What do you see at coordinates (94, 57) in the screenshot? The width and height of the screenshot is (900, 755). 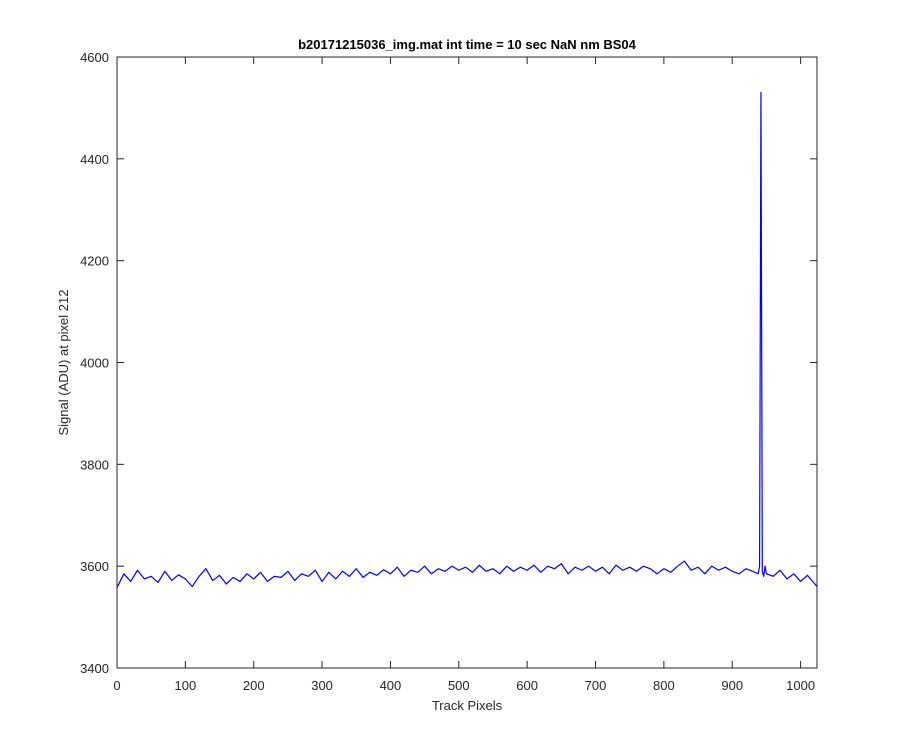 I see `y-tick-label: 4600` at bounding box center [94, 57].